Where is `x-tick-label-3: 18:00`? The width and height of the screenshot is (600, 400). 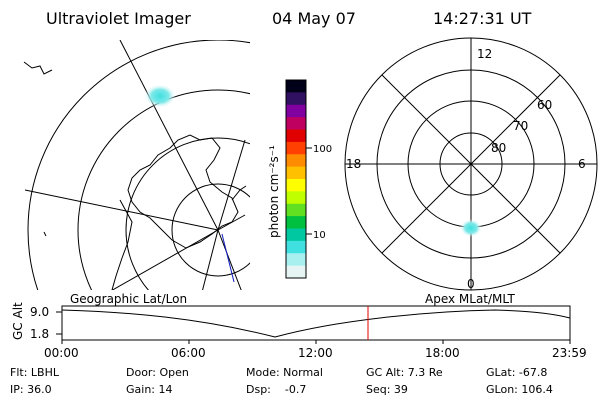 x-tick-label-3: 18:00 is located at coordinates (442, 353).